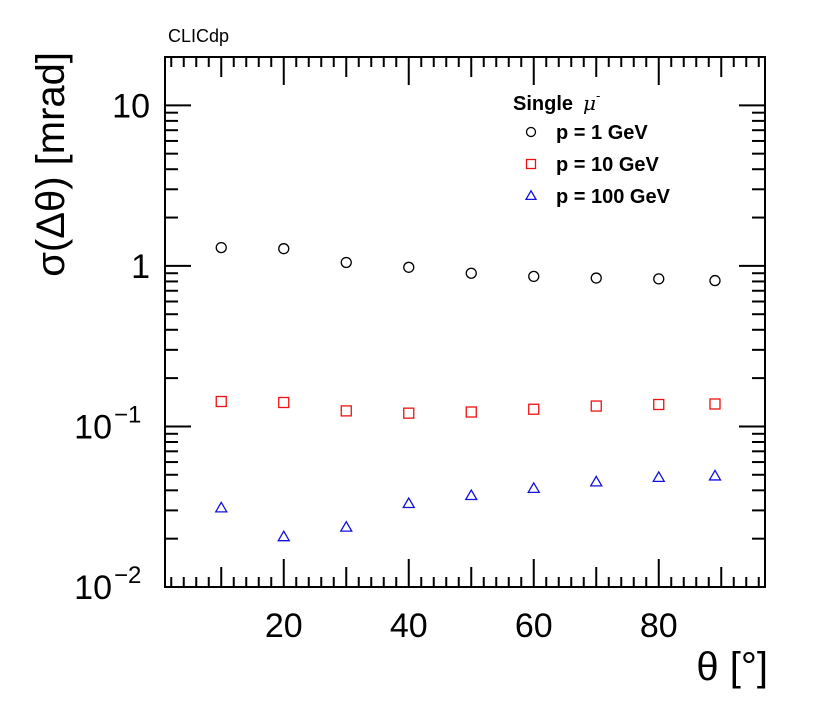 The width and height of the screenshot is (830, 723). Describe the element at coordinates (592, 148) in the screenshot. I see `legend: Single μ - p = 1 GeV p = 10 GeV p = 100 GeV` at that location.